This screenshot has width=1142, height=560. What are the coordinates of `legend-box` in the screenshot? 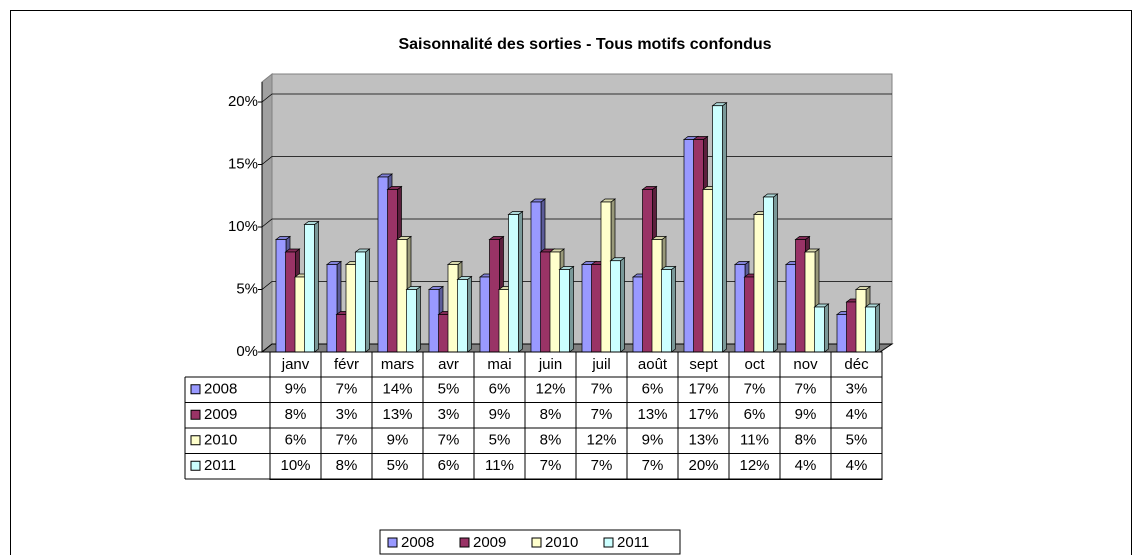 It's located at (530, 542).